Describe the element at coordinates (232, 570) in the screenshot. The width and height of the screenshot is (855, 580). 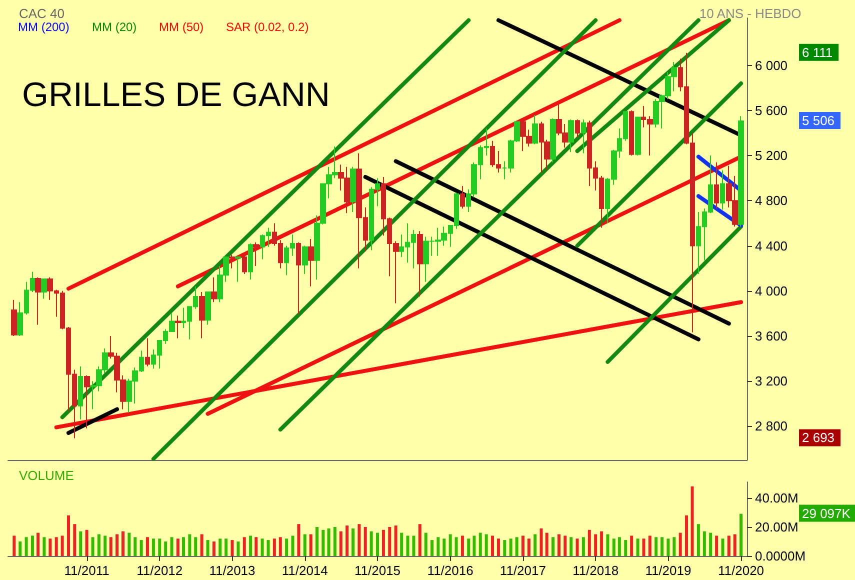
I see `x-tick-label: 11/2013` at that location.